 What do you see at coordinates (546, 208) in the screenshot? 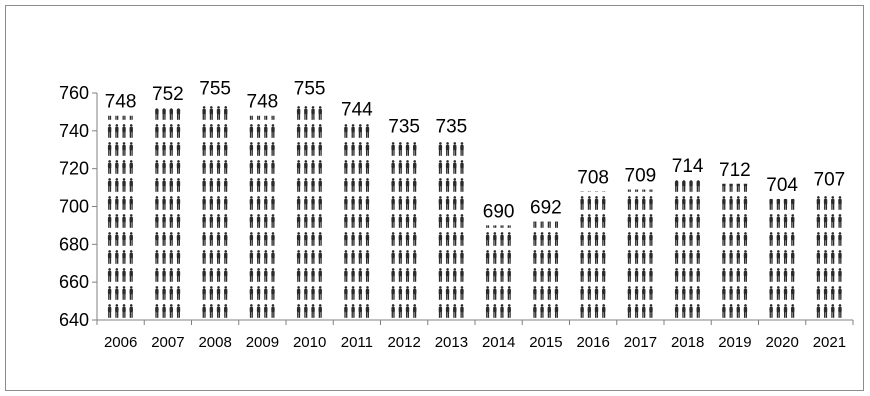
I see `data-label: 692` at bounding box center [546, 208].